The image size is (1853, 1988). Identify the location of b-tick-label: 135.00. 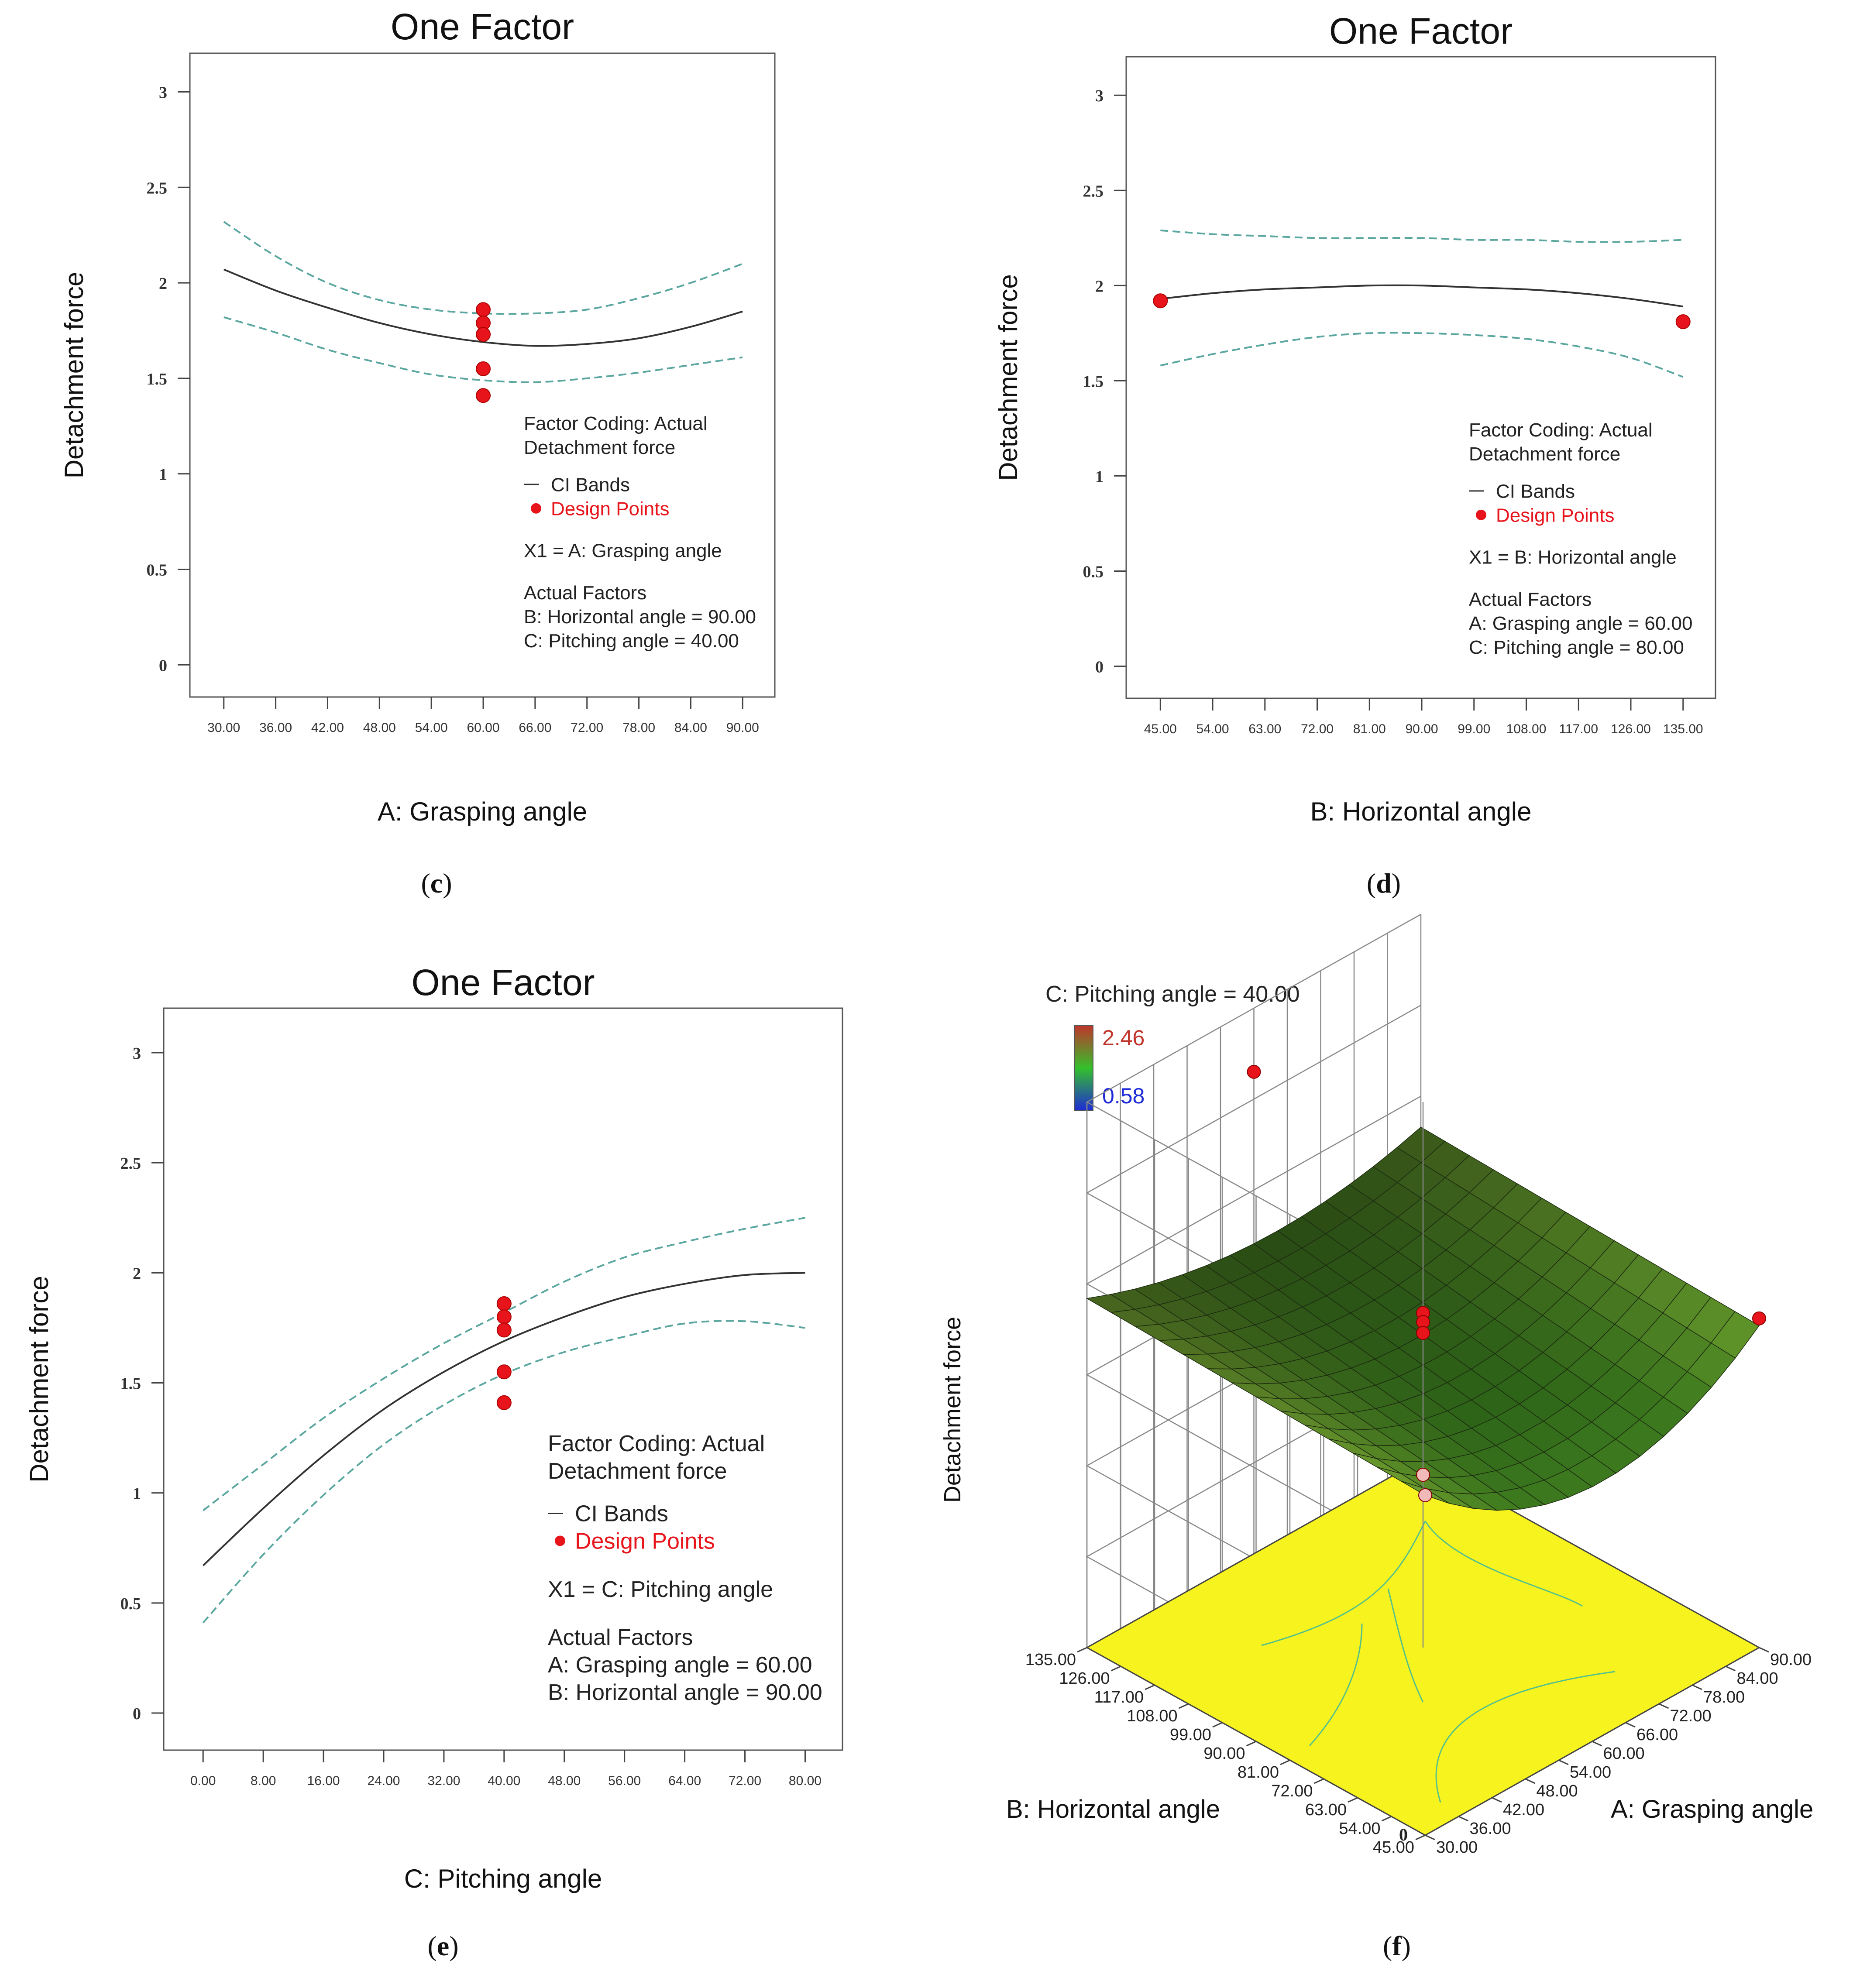
(1050, 1660).